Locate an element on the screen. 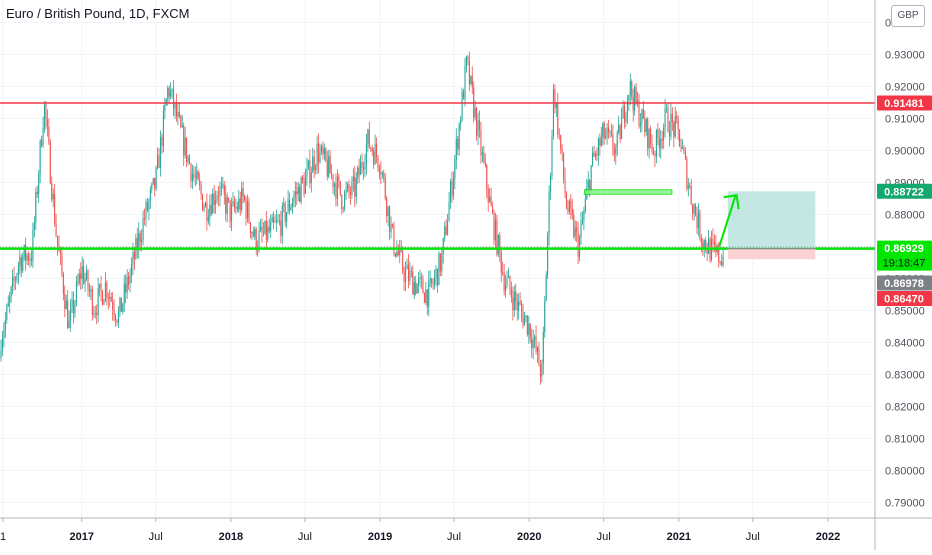 This screenshot has width=932, height=555. currency-button: GBP is located at coordinates (908, 16).